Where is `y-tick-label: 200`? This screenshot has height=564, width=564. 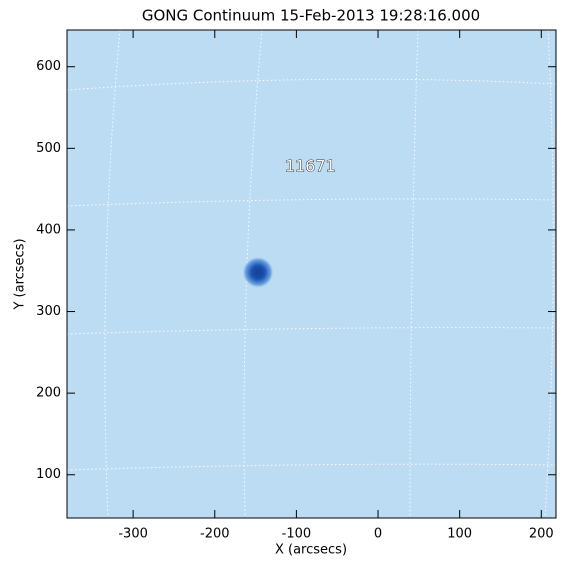 y-tick-label: 200 is located at coordinates (48, 393).